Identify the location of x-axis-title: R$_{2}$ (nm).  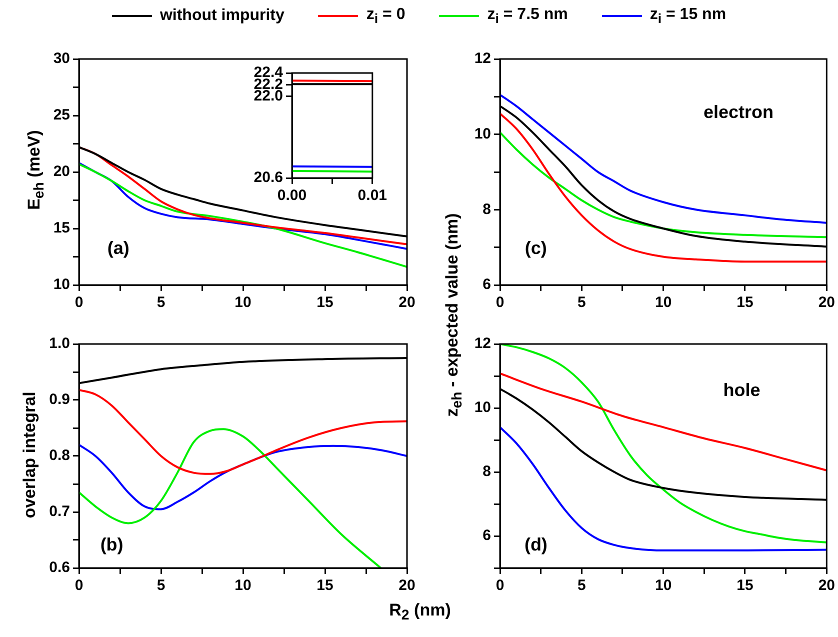
(420, 612).